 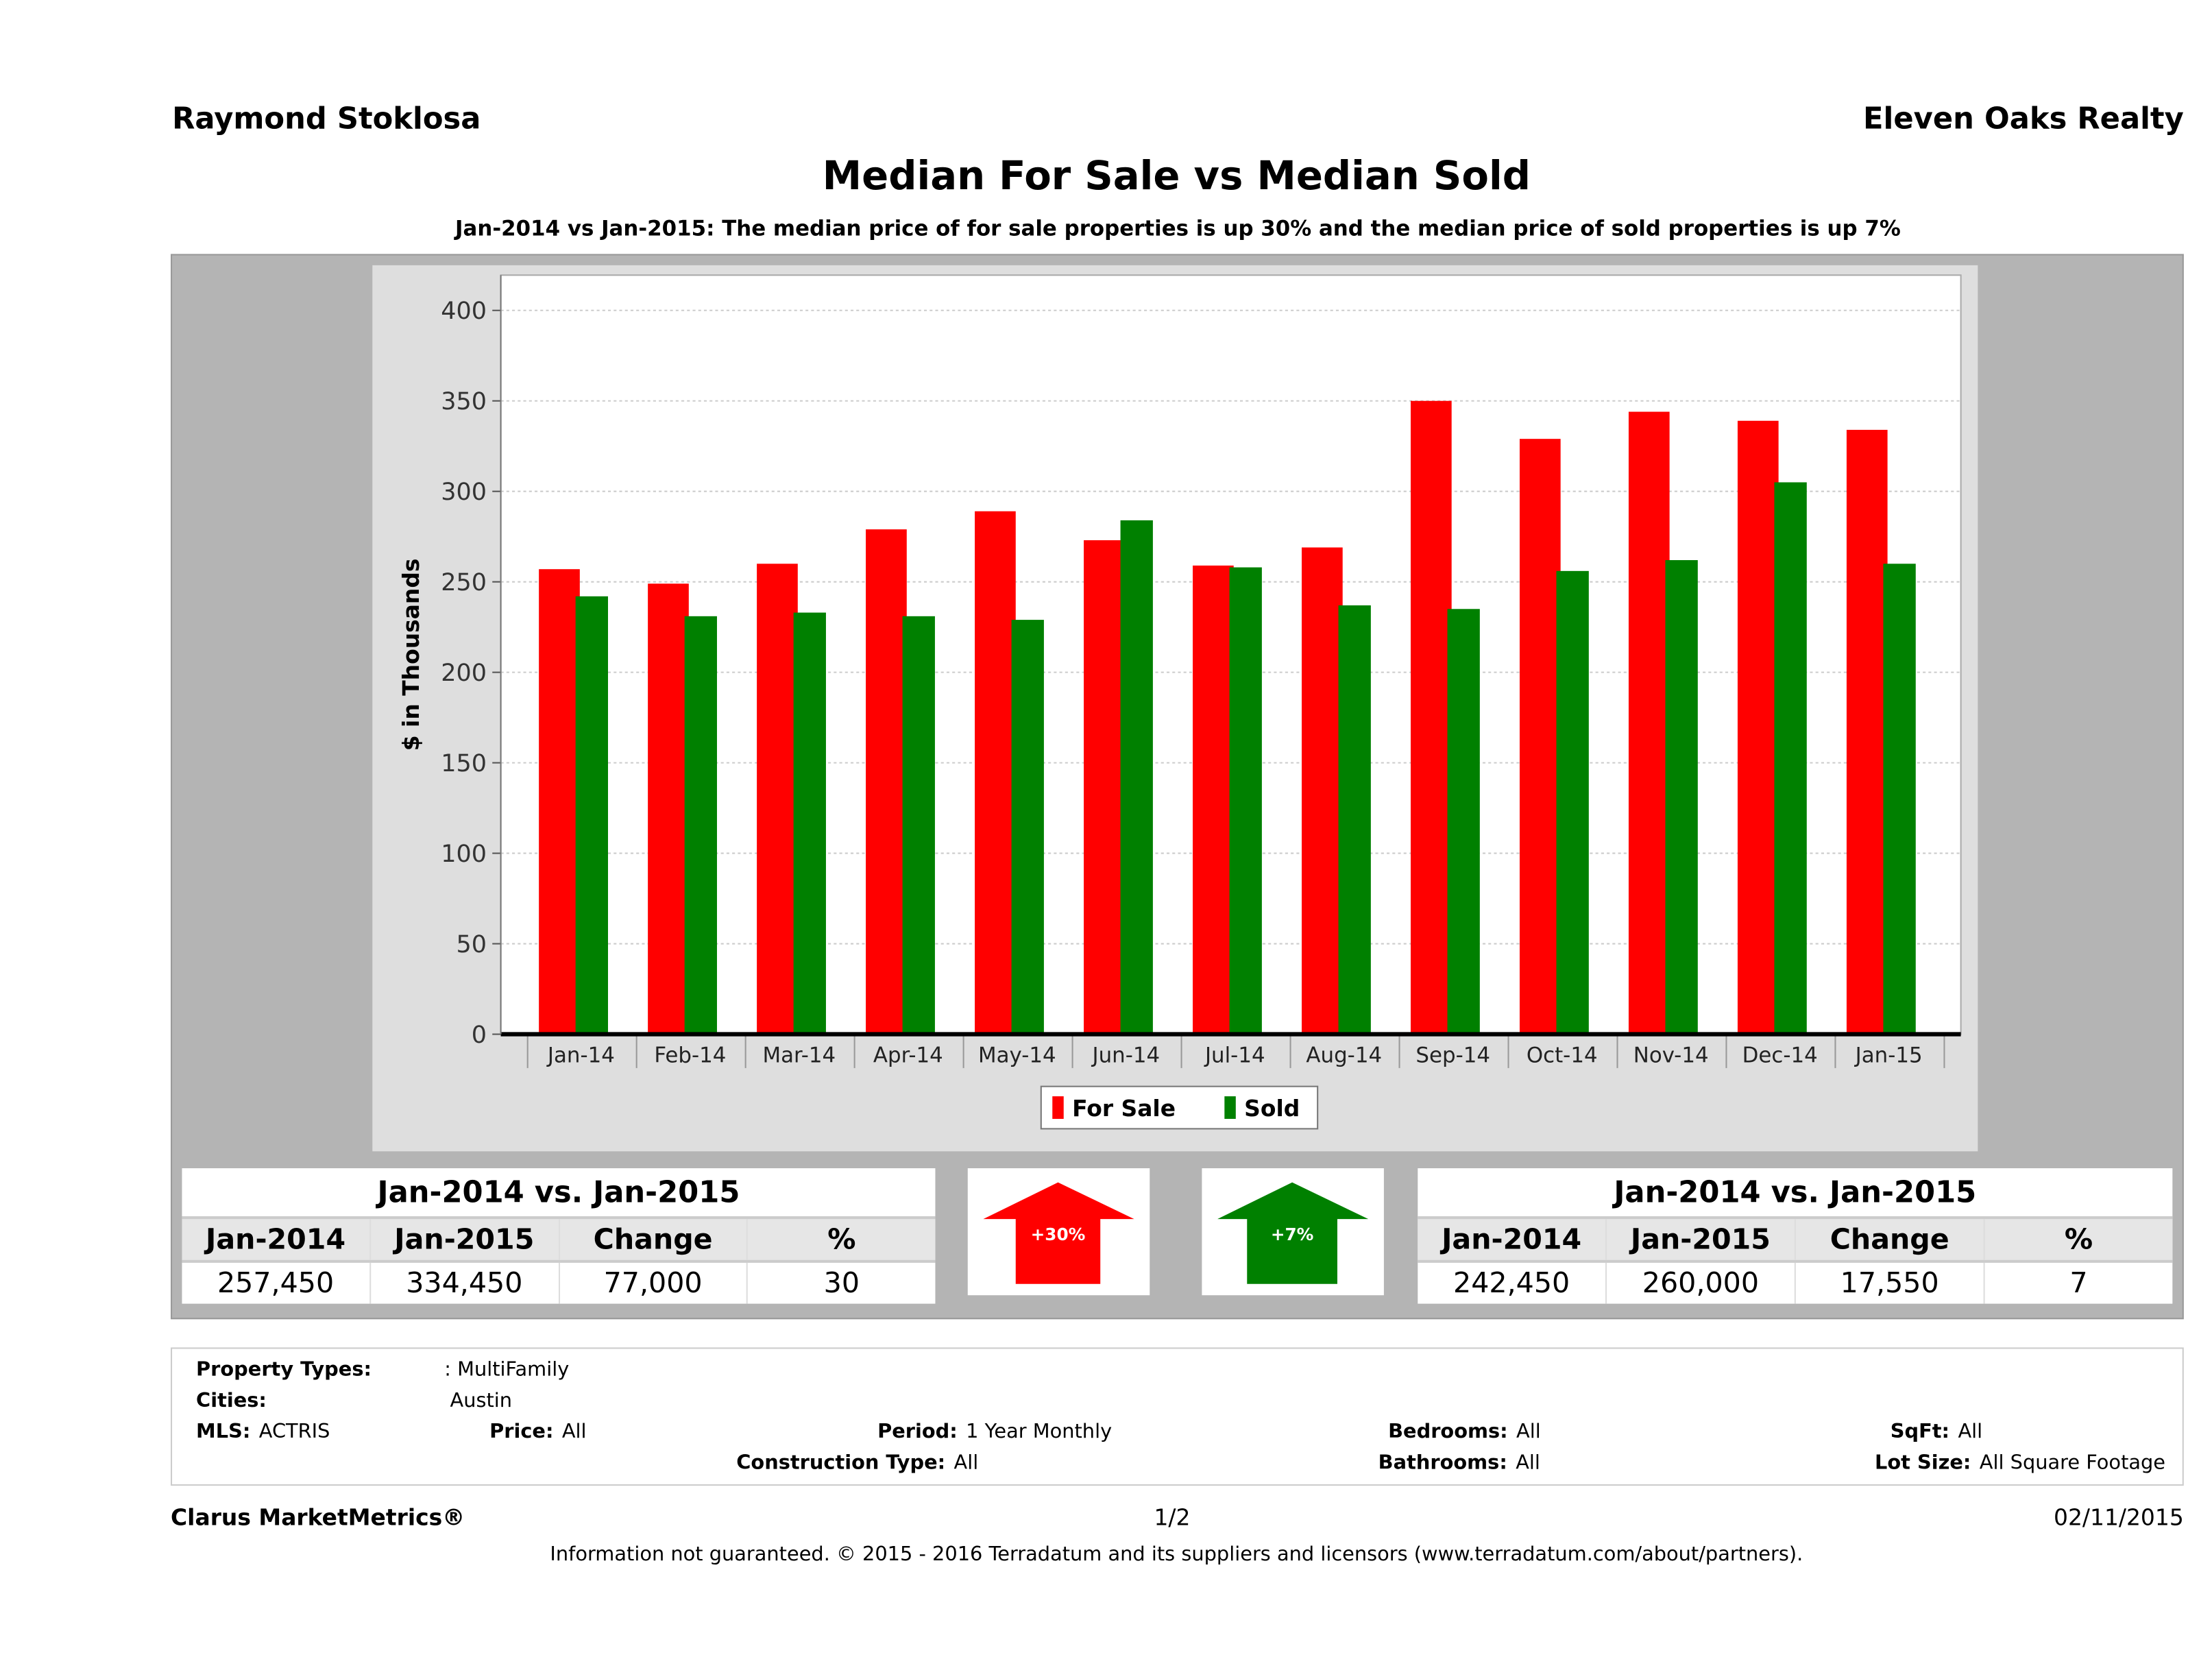 I want to click on y-tick-label: 250, so click(x=464, y=582).